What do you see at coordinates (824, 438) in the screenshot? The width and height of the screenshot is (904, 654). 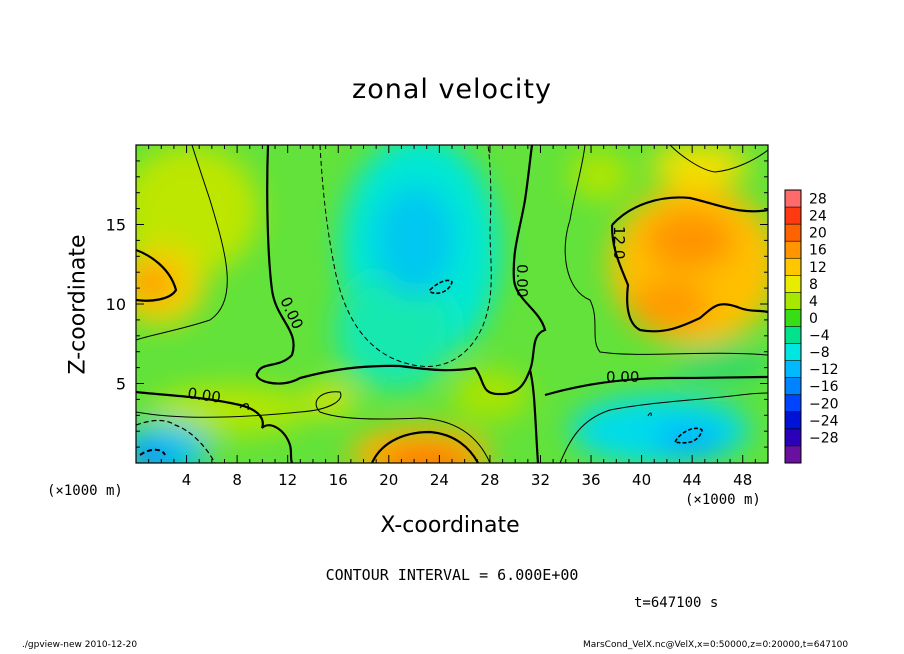 I see `colorbar-label: −28` at bounding box center [824, 438].